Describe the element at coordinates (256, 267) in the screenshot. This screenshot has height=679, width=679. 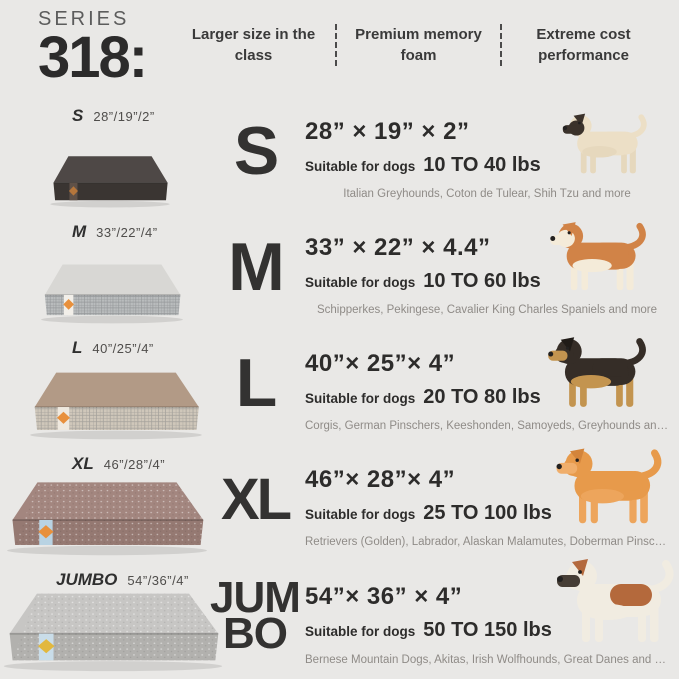
I see `size-letter: M` at that location.